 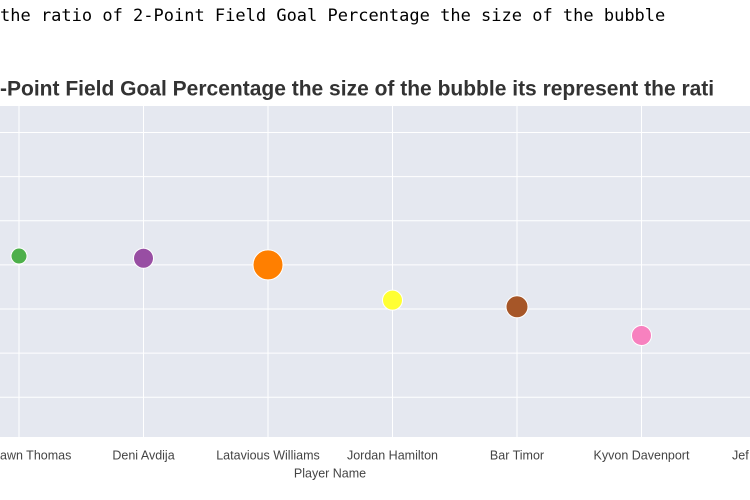 What do you see at coordinates (517, 455) in the screenshot?
I see `x-tick-label: Bar Timor` at bounding box center [517, 455].